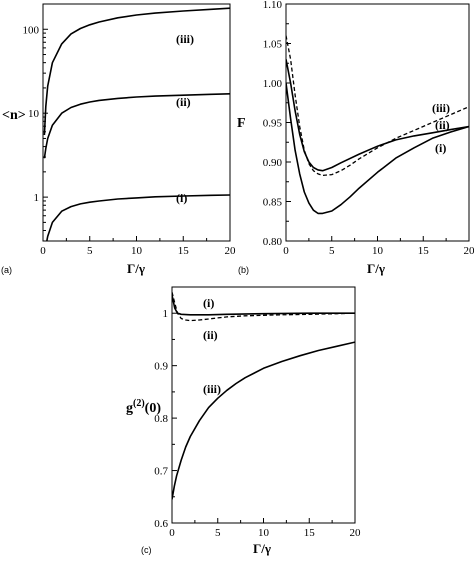 This screenshot has width=474, height=566. I want to click on panel-c-xtick-label: 5, so click(218, 533).